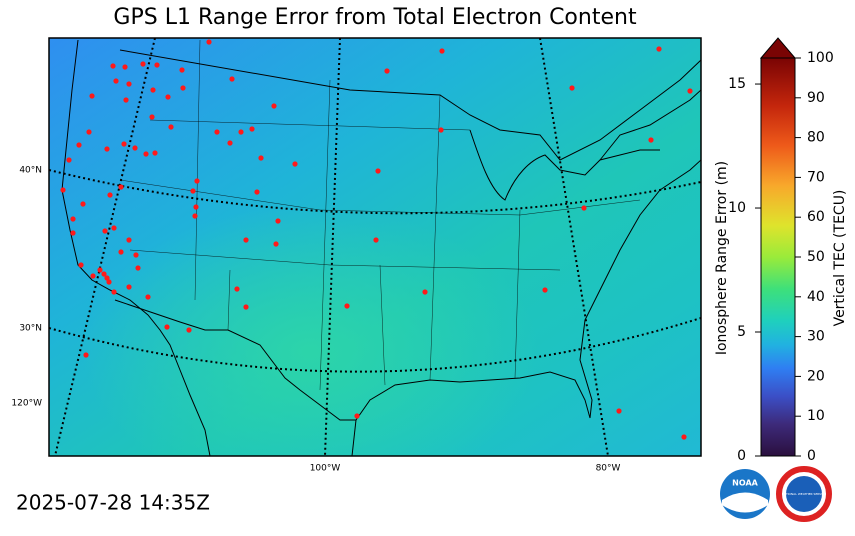 Image resolution: width=855 pixels, height=536 pixels. I want to click on noaa-logo: NOAA, so click(745, 494).